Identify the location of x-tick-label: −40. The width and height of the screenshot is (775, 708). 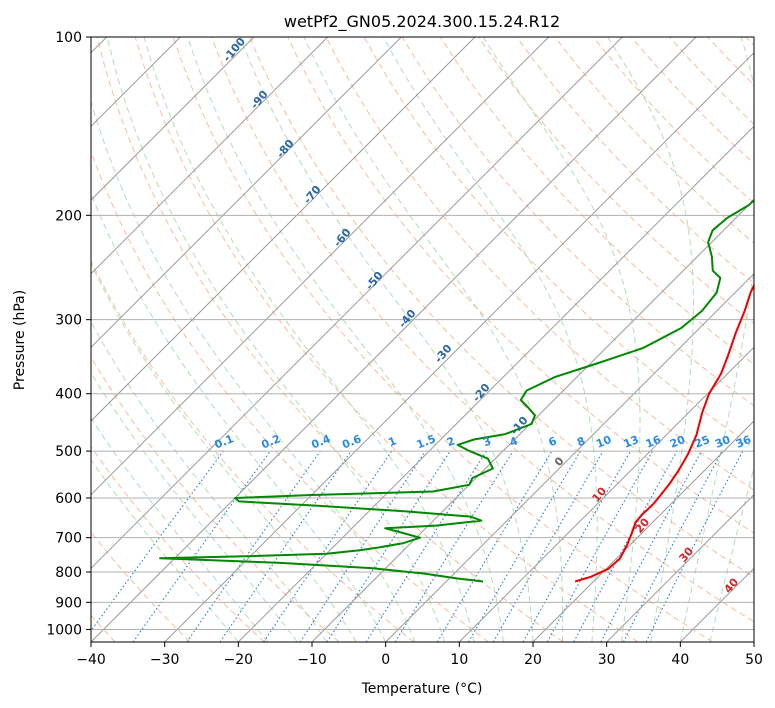
(91, 660).